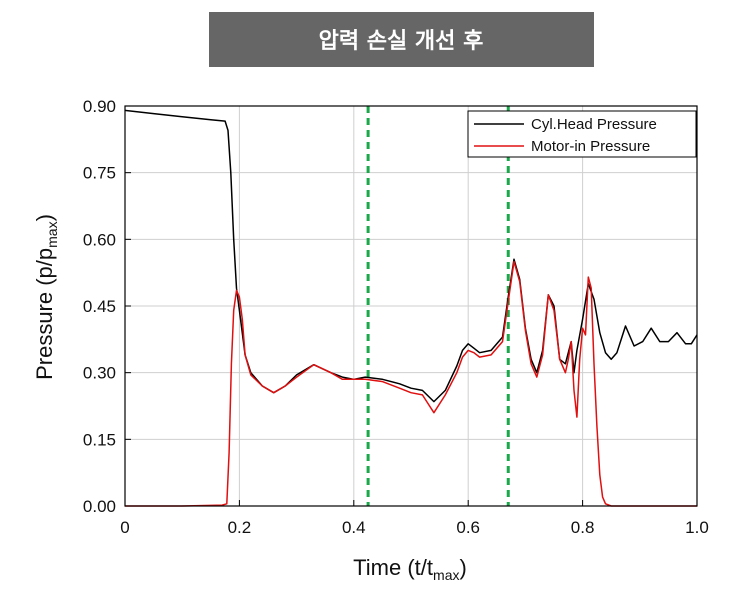 The width and height of the screenshot is (740, 589). I want to click on title-banner, so click(401, 39).